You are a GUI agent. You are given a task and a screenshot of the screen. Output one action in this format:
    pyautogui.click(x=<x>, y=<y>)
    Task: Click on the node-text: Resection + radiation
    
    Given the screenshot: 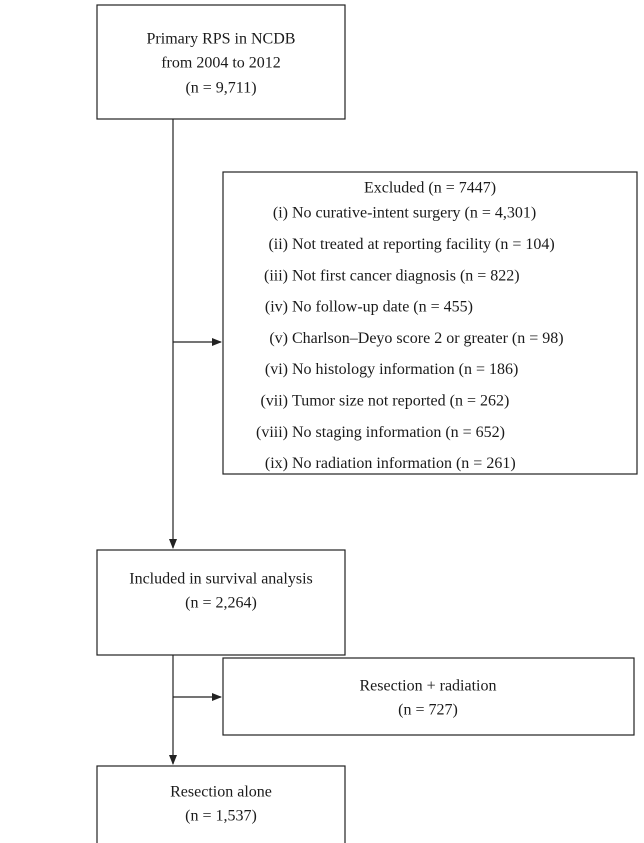 What is the action you would take?
    pyautogui.click(x=428, y=686)
    